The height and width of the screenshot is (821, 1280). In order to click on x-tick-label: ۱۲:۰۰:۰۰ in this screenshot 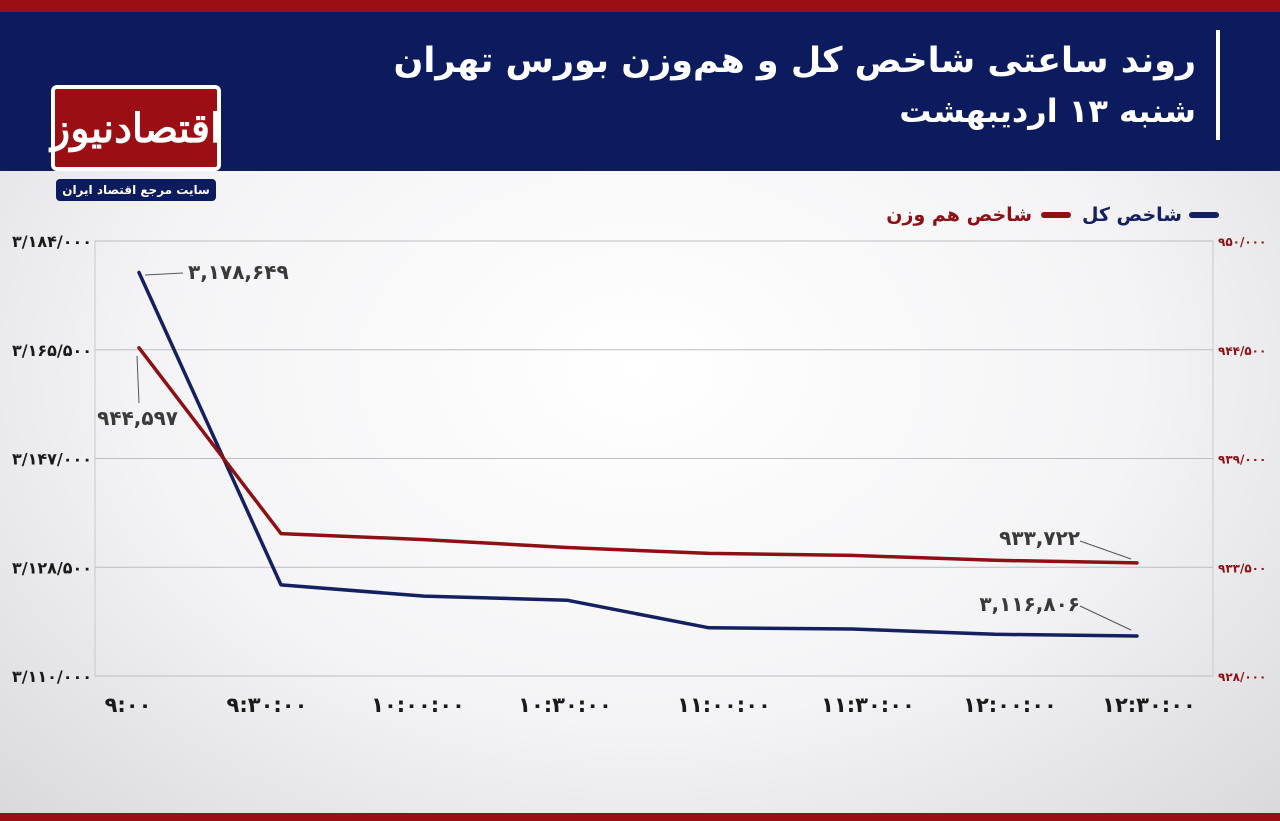, I will do `click(1010, 705)`.